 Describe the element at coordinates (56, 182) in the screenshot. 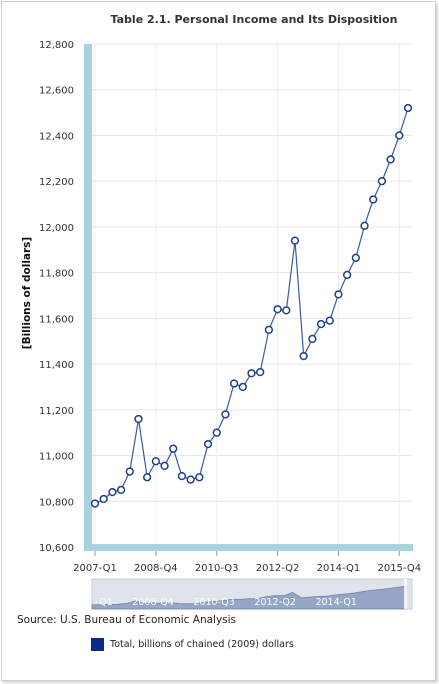

I see `y-tick-label: 12,200` at that location.